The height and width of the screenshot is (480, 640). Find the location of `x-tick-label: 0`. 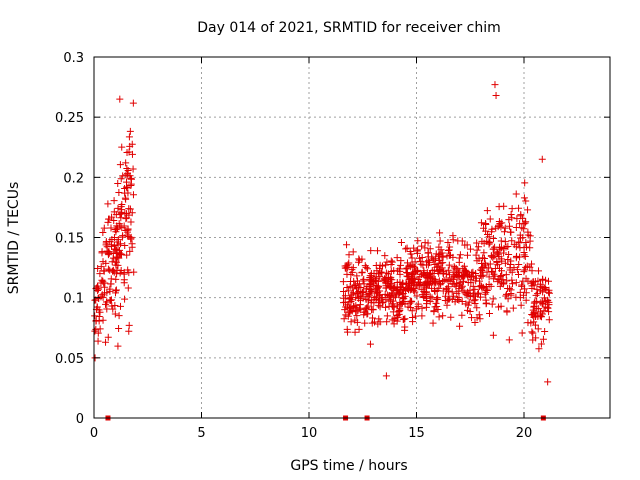

x-tick-label: 0 is located at coordinates (94, 433).